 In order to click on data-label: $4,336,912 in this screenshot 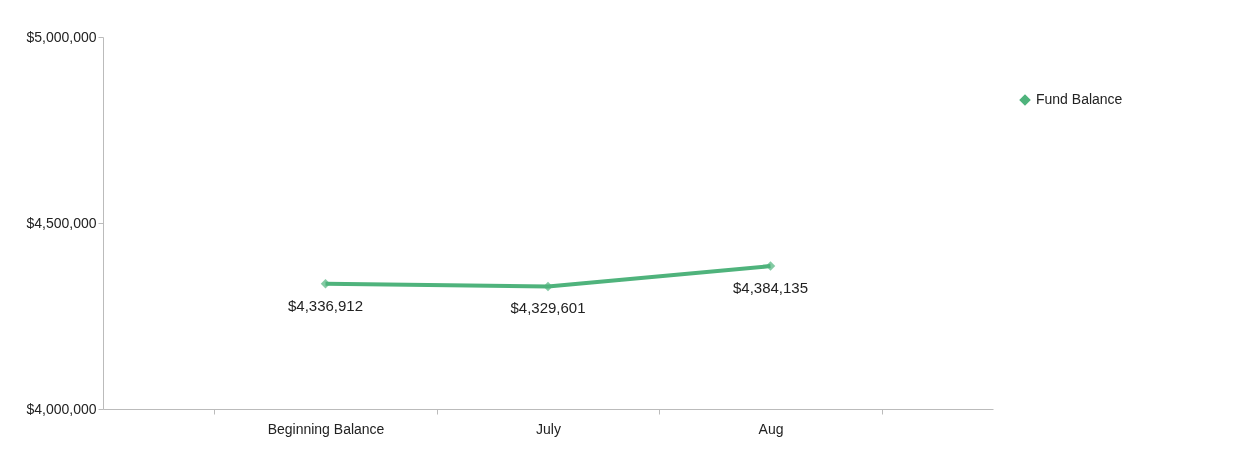, I will do `click(325, 305)`.